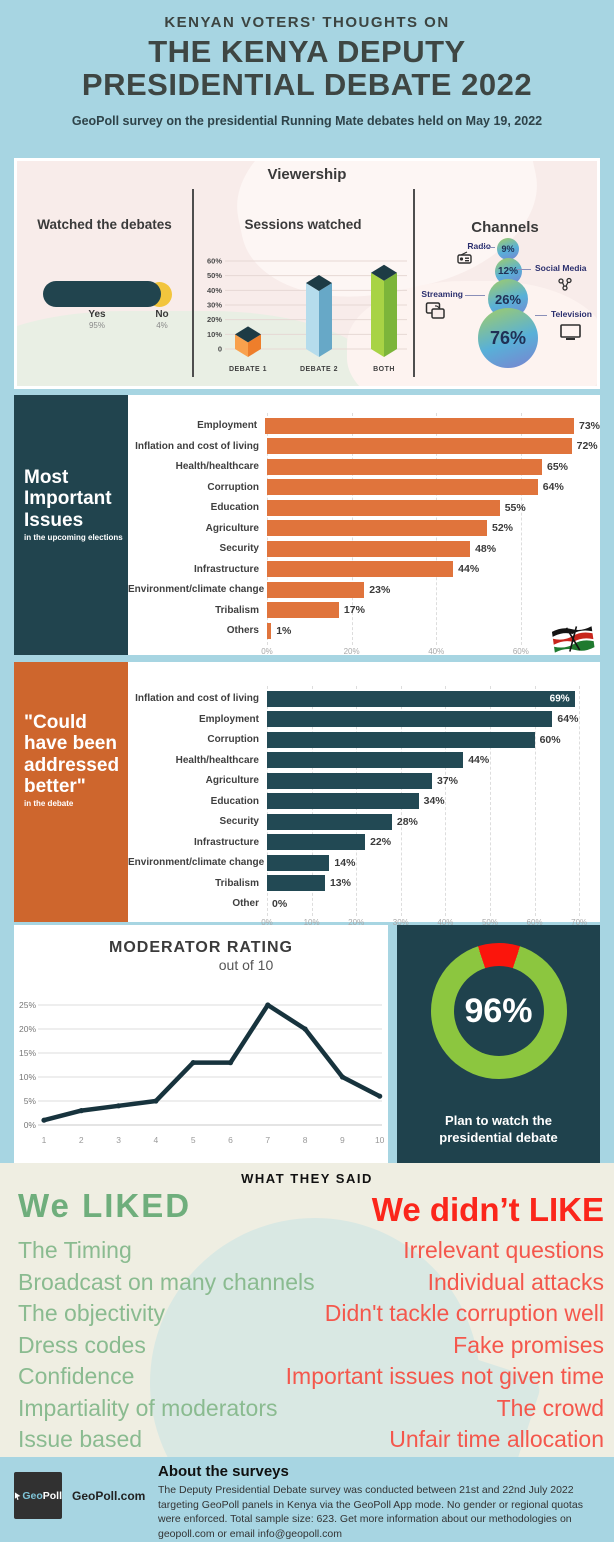 This screenshot has height=1542, width=614. What do you see at coordinates (223, 1471) in the screenshot?
I see `about-title: About the surveys` at bounding box center [223, 1471].